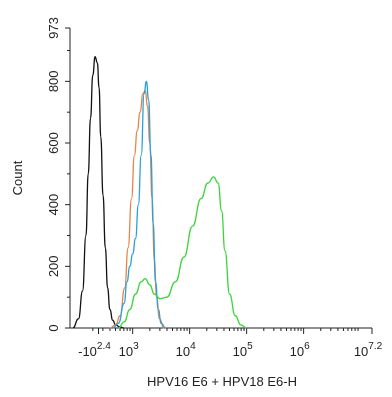  Describe the element at coordinates (375, 346) in the screenshot. I see `x-tick-exponent: 7.2` at that location.